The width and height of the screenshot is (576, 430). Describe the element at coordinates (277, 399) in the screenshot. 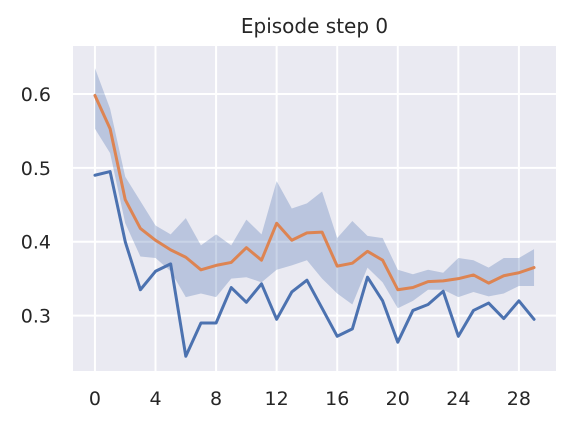

I see `x-tick-label: 12` at that location.